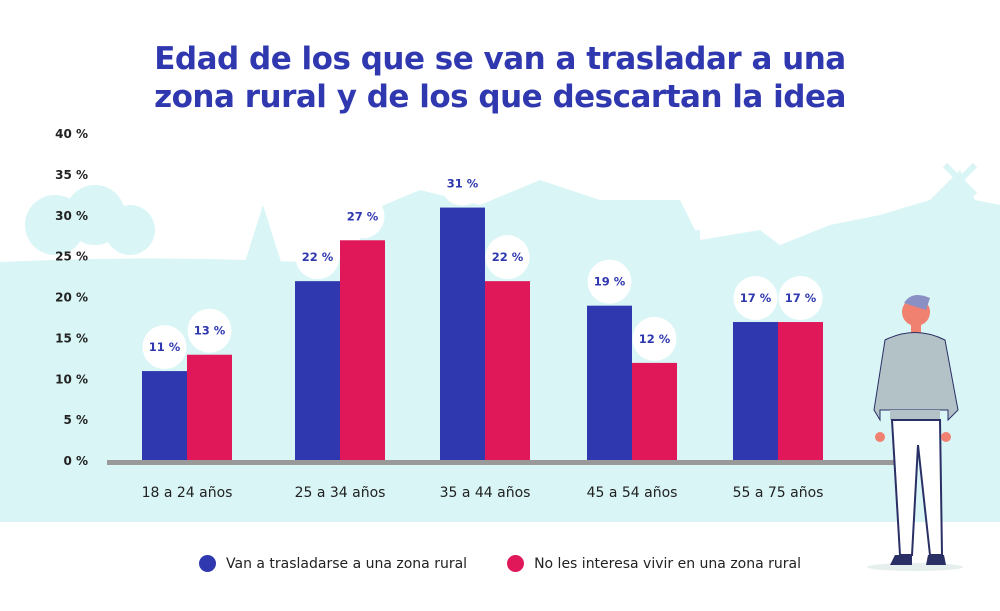 Image resolution: width=1000 pixels, height=611 pixels. Describe the element at coordinates (71, 338) in the screenshot. I see `y-tick-label: 15 %` at that location.